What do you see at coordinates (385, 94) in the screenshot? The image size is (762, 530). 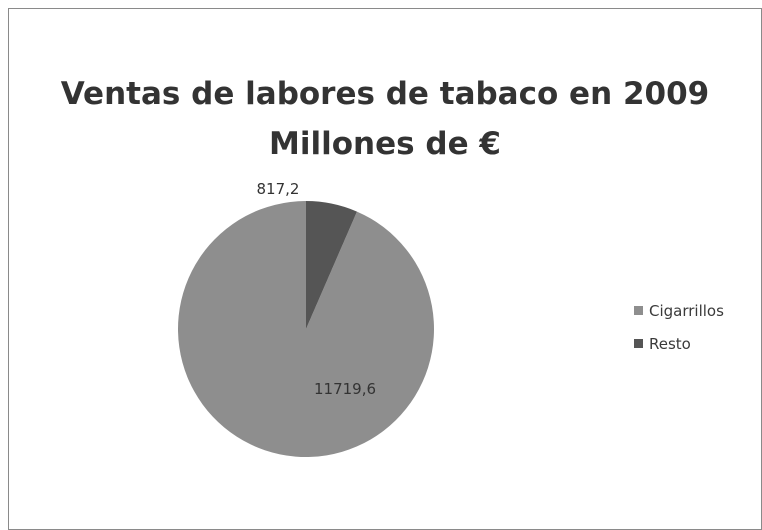 I see `chart-title-line-1: Ventas de labores de tabaco en 2009` at bounding box center [385, 94].